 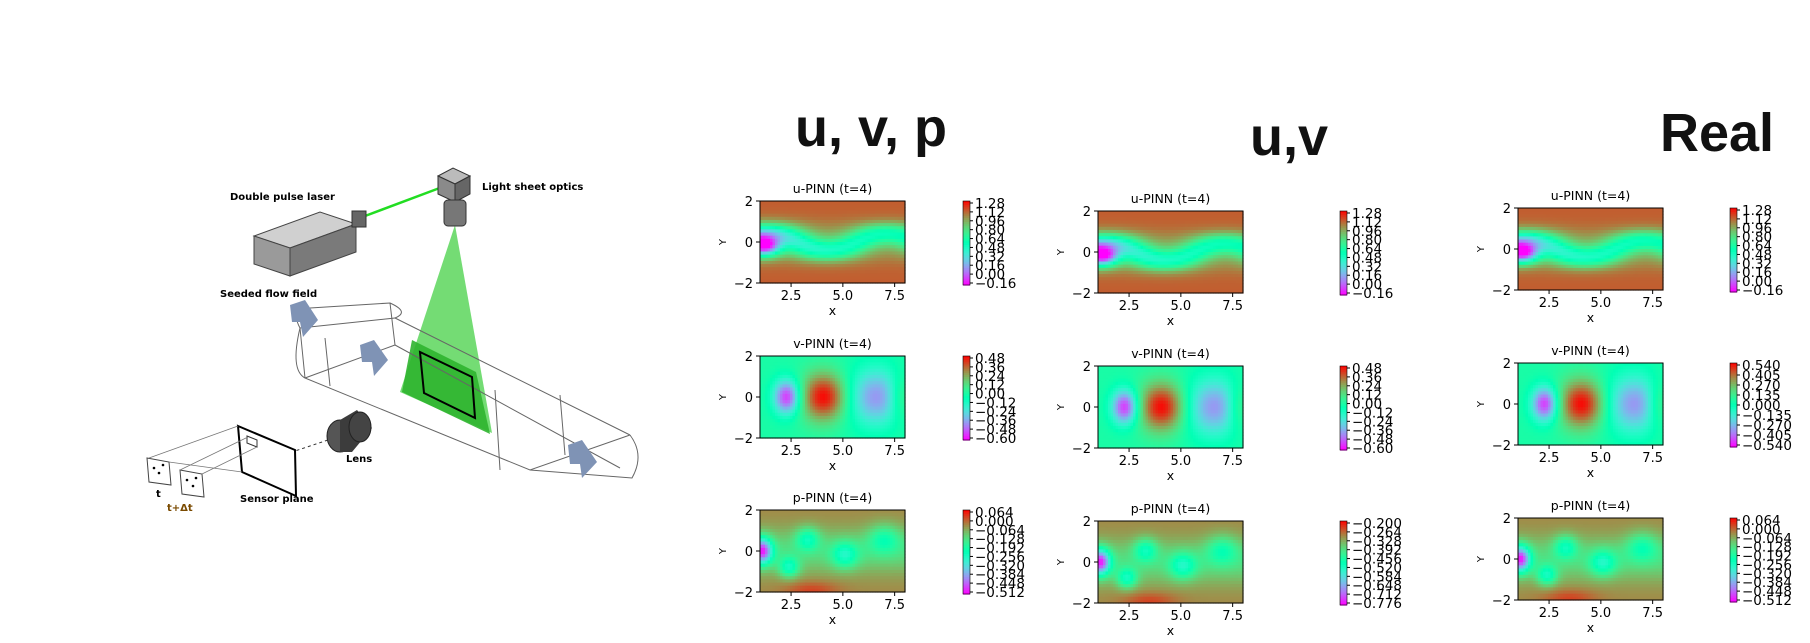 I want to click on colorbar-tick-label: −0.512, so click(x=1000, y=593).